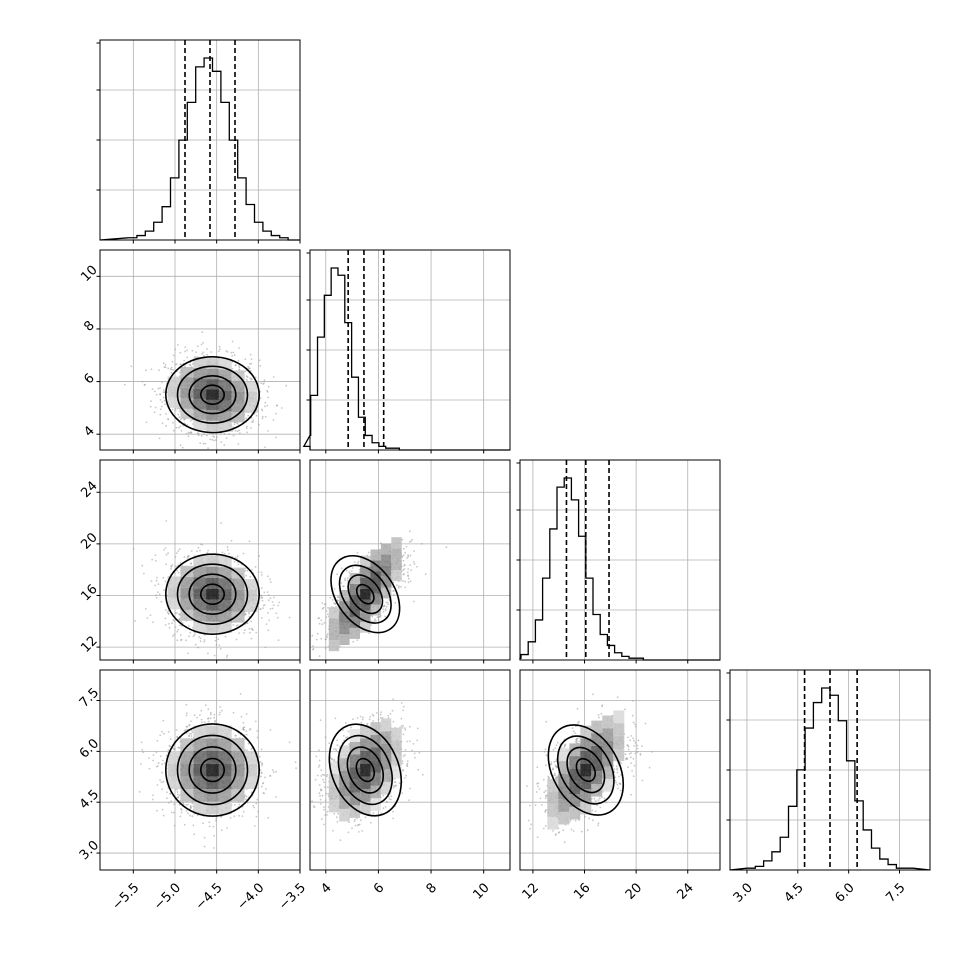  Describe the element at coordinates (200, 560) in the screenshot. I see `scatter-panel-p1-p3` at that location.